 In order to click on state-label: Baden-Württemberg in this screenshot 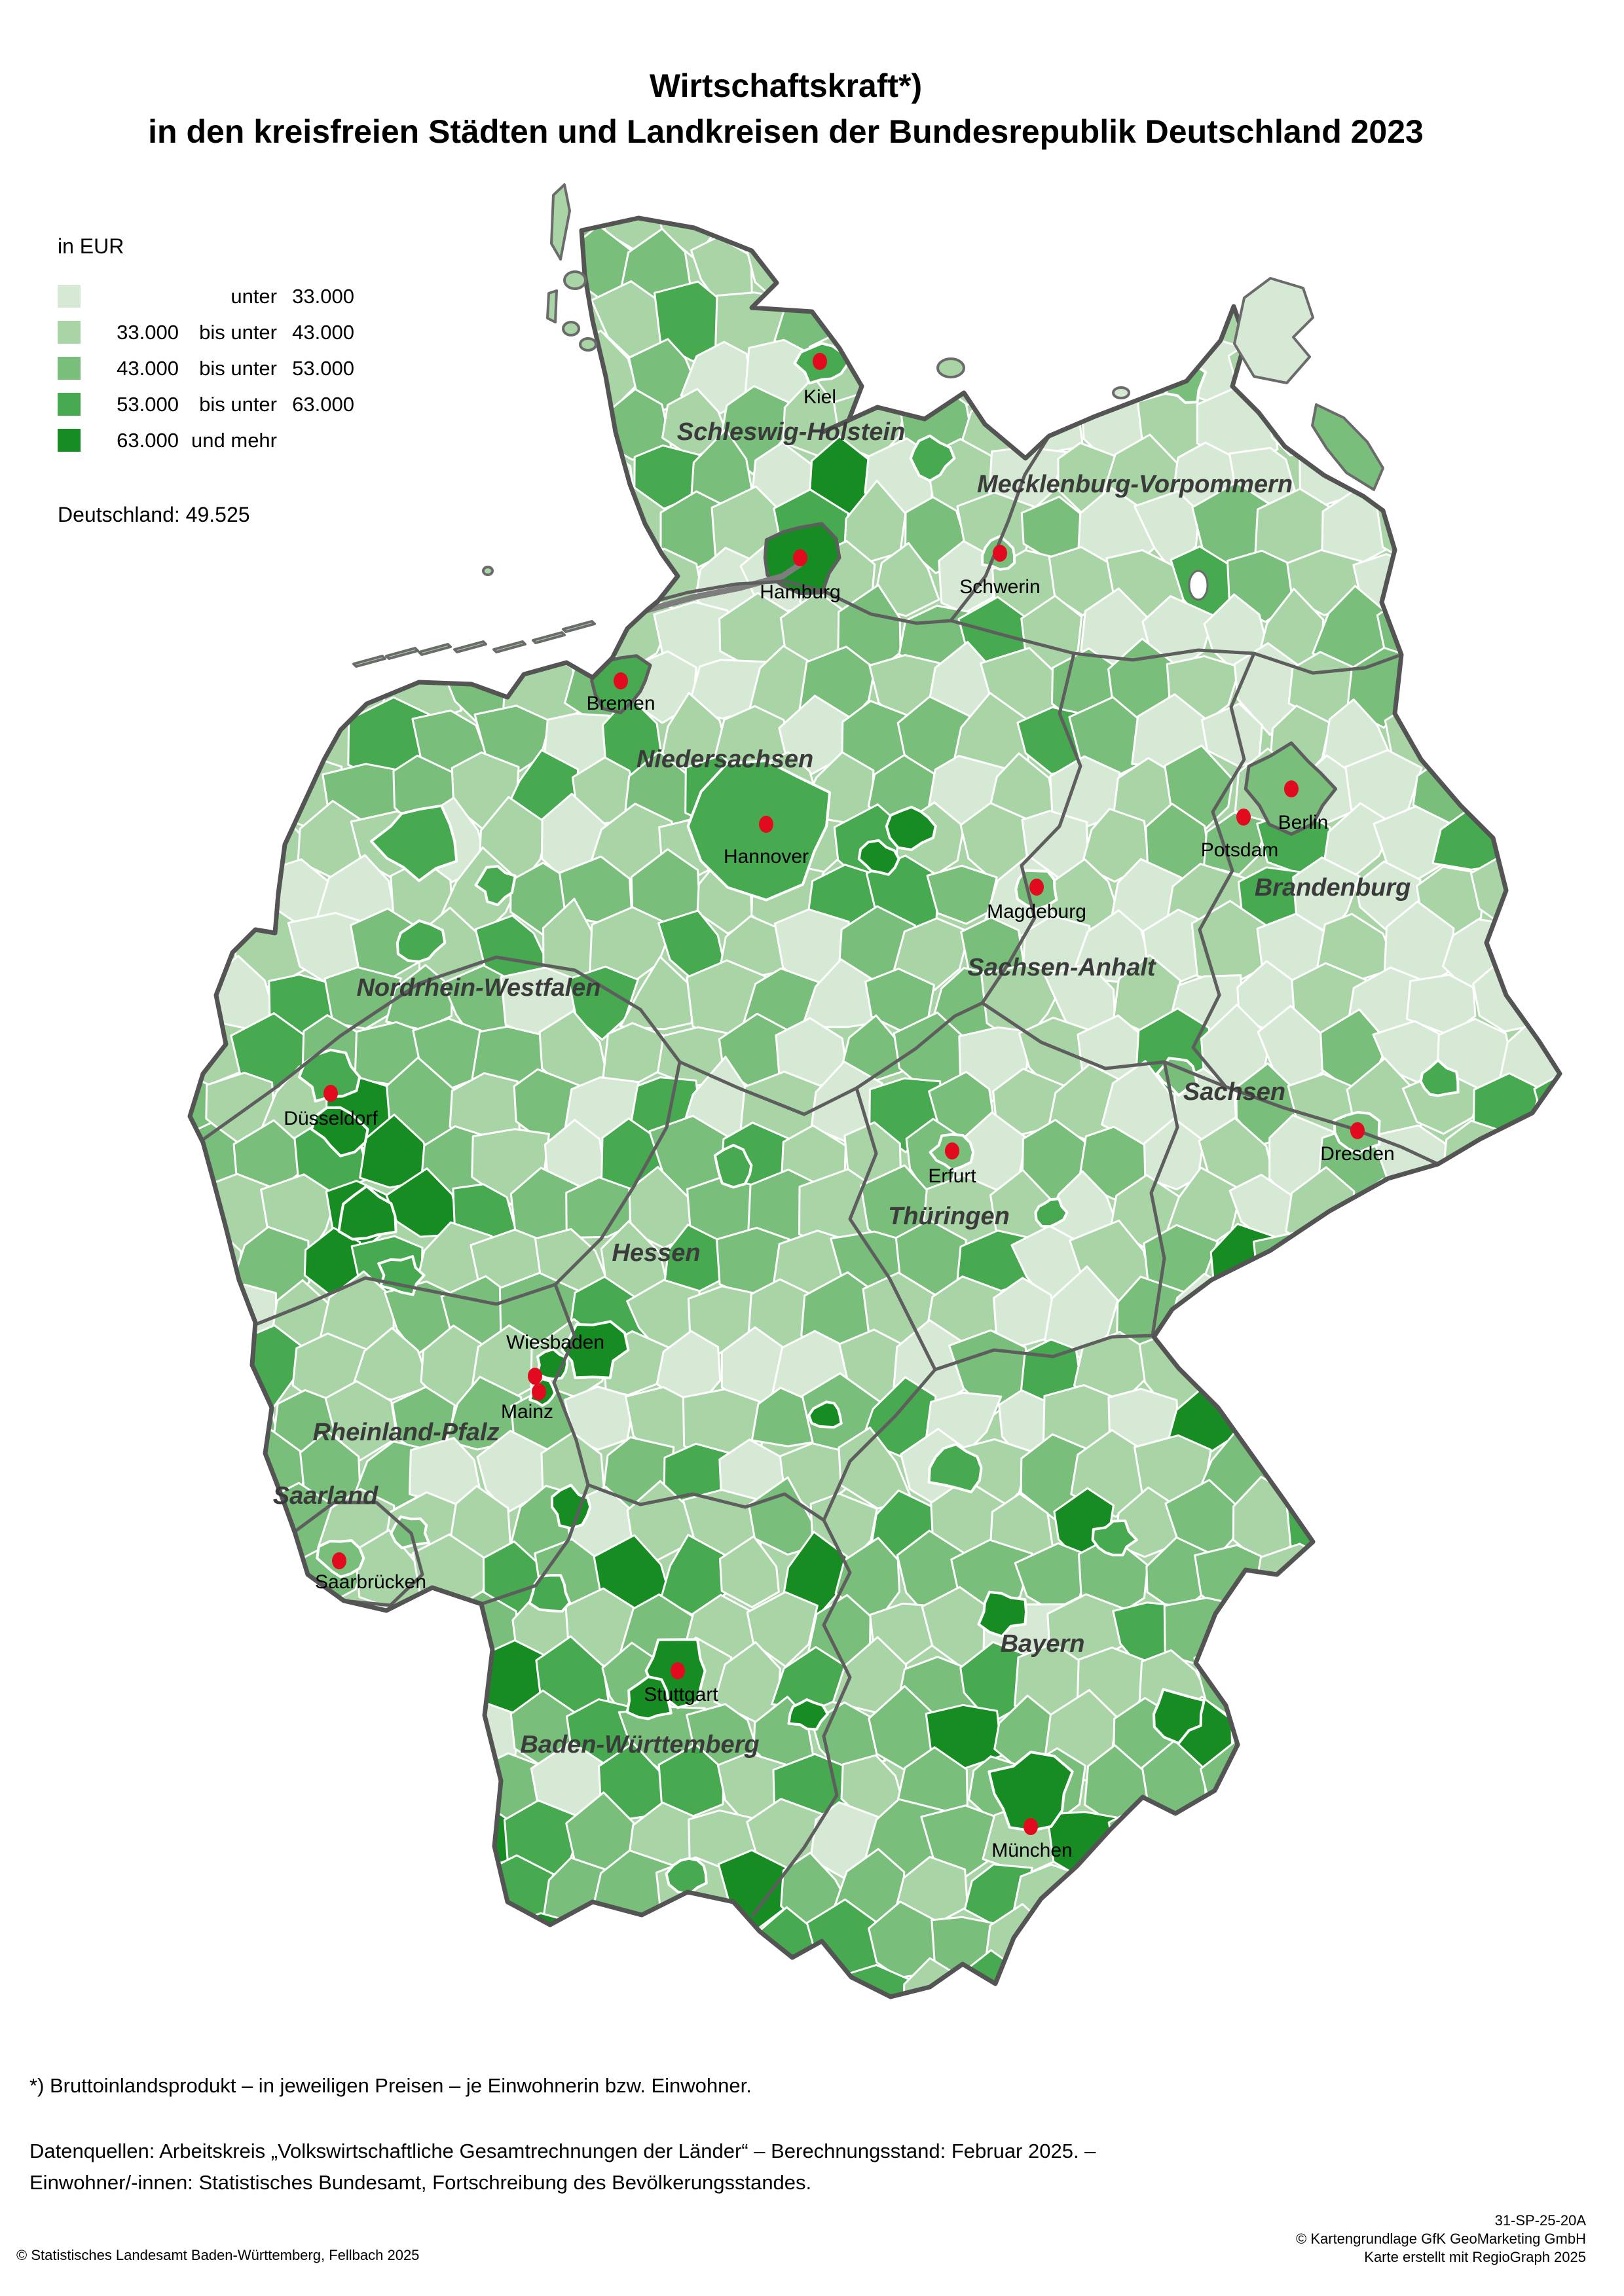, I will do `click(639, 1744)`.